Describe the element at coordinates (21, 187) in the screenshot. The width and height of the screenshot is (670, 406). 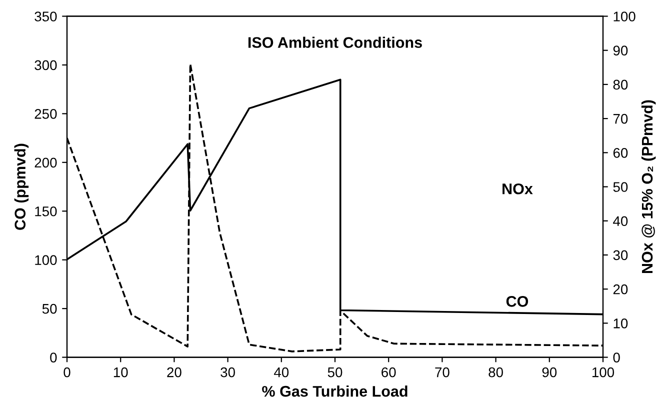
I see `y-axis-title: CO (ppmvd)` at that location.